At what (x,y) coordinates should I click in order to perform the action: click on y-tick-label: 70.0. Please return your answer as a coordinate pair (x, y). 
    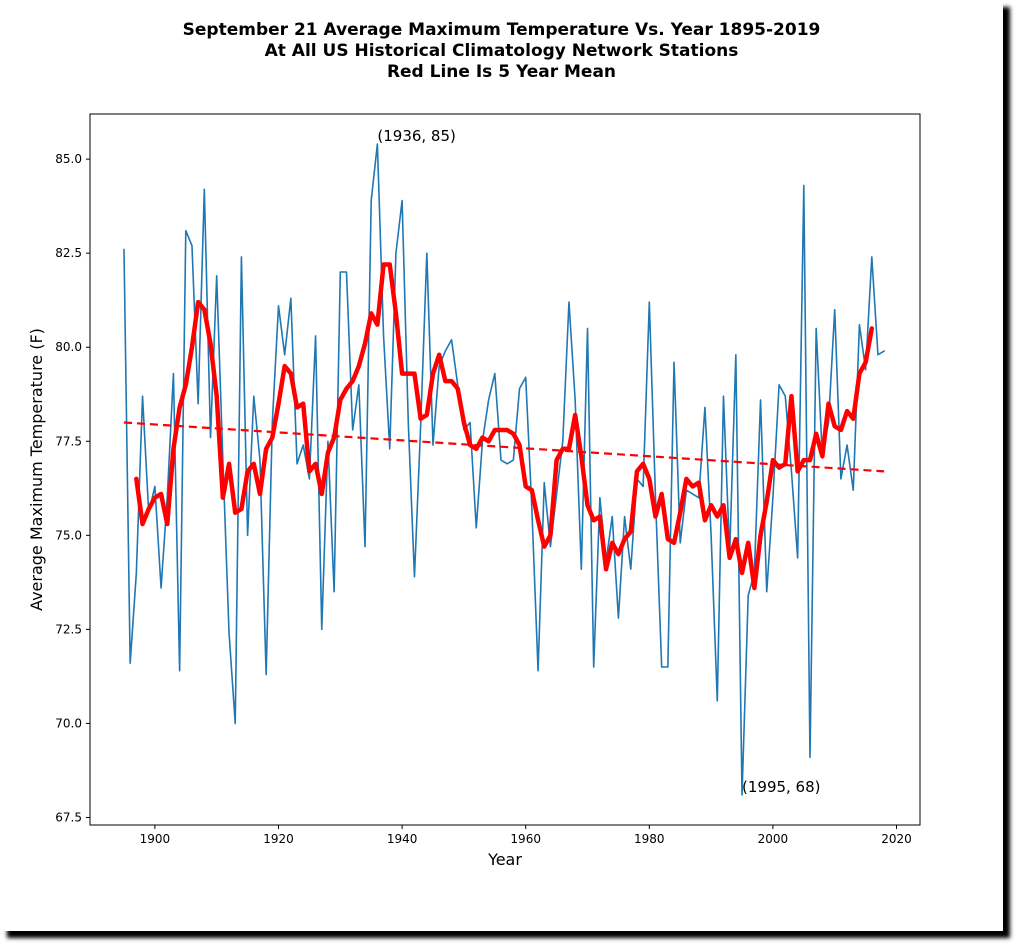
    Looking at the image, I should click on (68, 723).